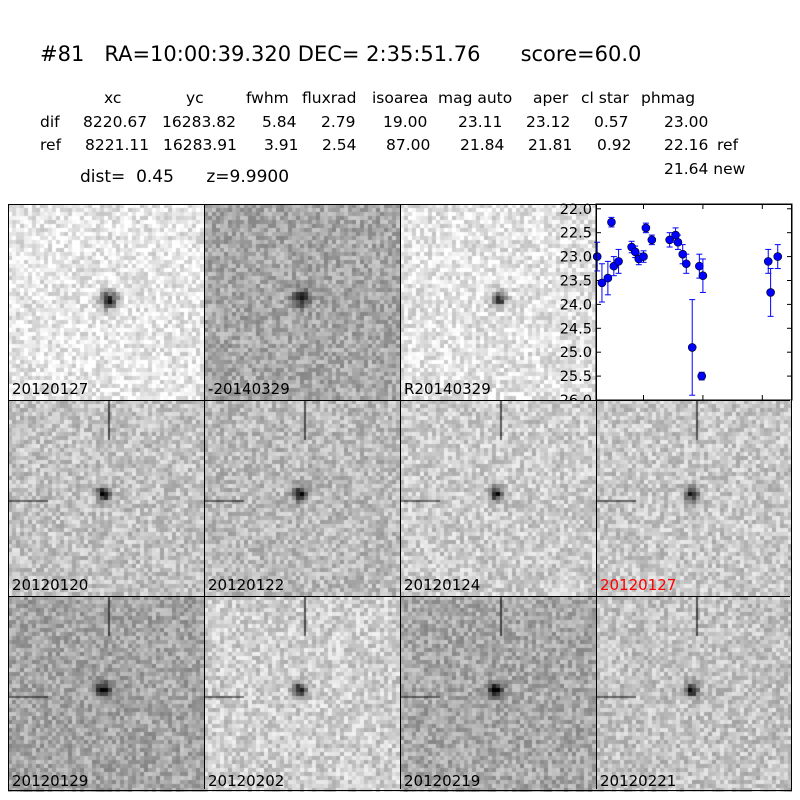 Image resolution: width=800 pixels, height=800 pixels. Describe the element at coordinates (185, 177) in the screenshot. I see `dist-z-text: dist= 0.45 z=9.9900` at that location.